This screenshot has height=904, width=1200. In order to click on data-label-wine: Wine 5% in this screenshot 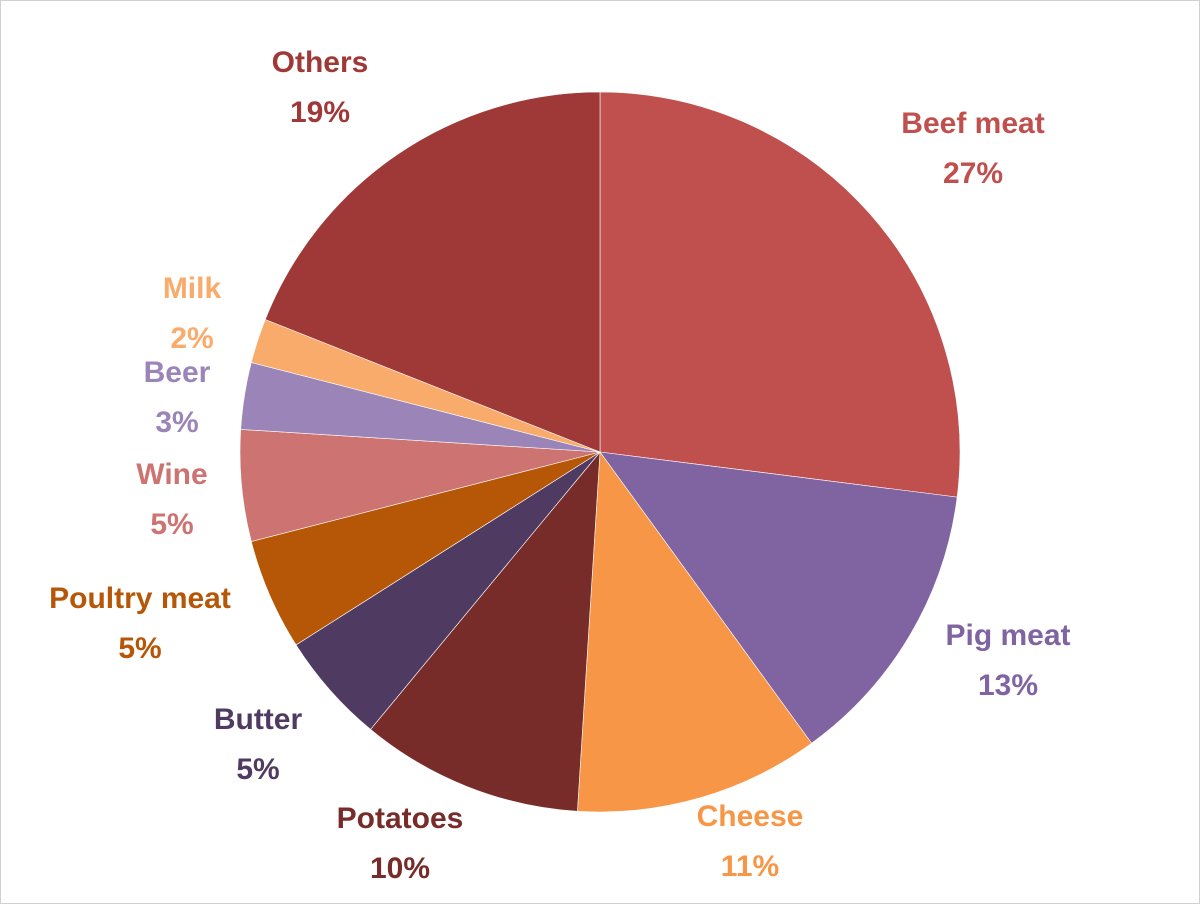, I will do `click(171, 499)`.